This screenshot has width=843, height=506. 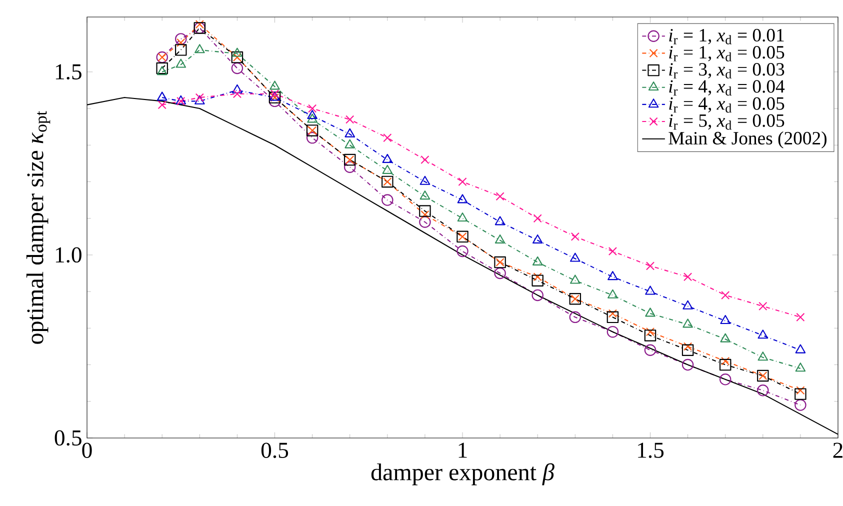 I want to click on legend-label: i$_{r}$ = 4, x$_{d}$ = 0.05, so click(x=726, y=105).